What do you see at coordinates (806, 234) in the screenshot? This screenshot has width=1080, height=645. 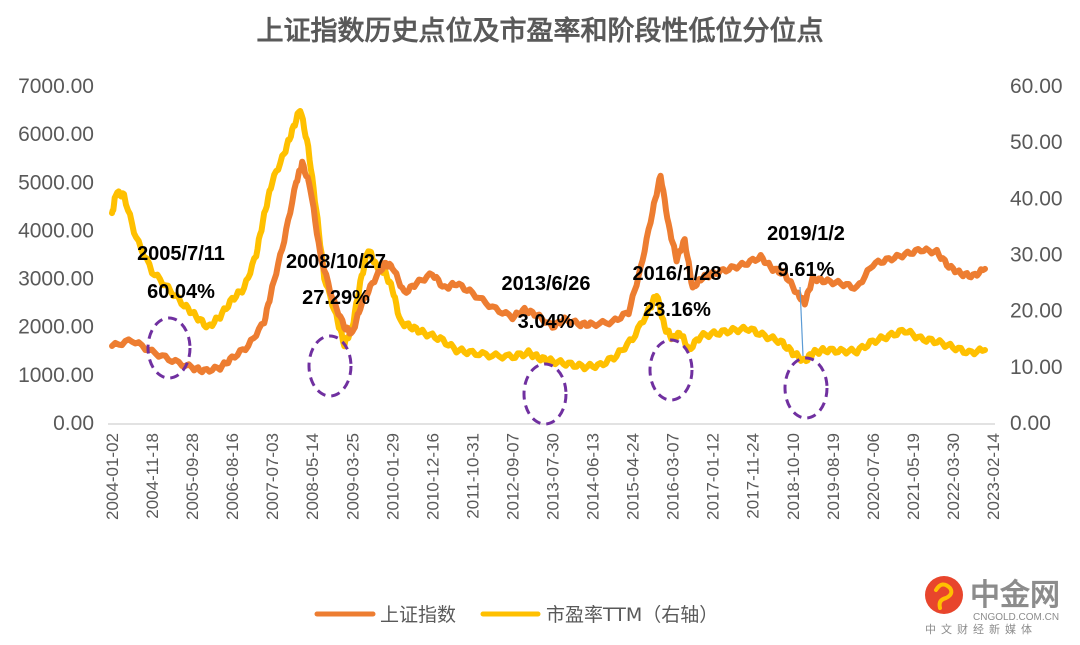 I see `annotation-date: 2019/1/2` at bounding box center [806, 234].